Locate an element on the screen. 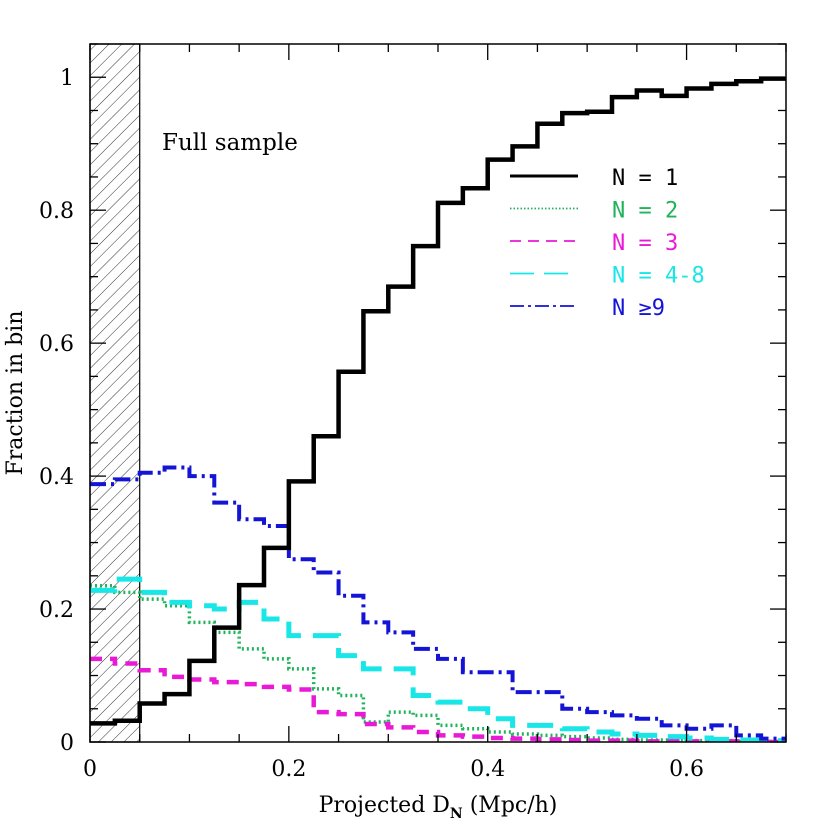 The width and height of the screenshot is (830, 830). legend: N = 1 N = 2 N = 3 N = 4-8 N ≥9 is located at coordinates (607, 243).